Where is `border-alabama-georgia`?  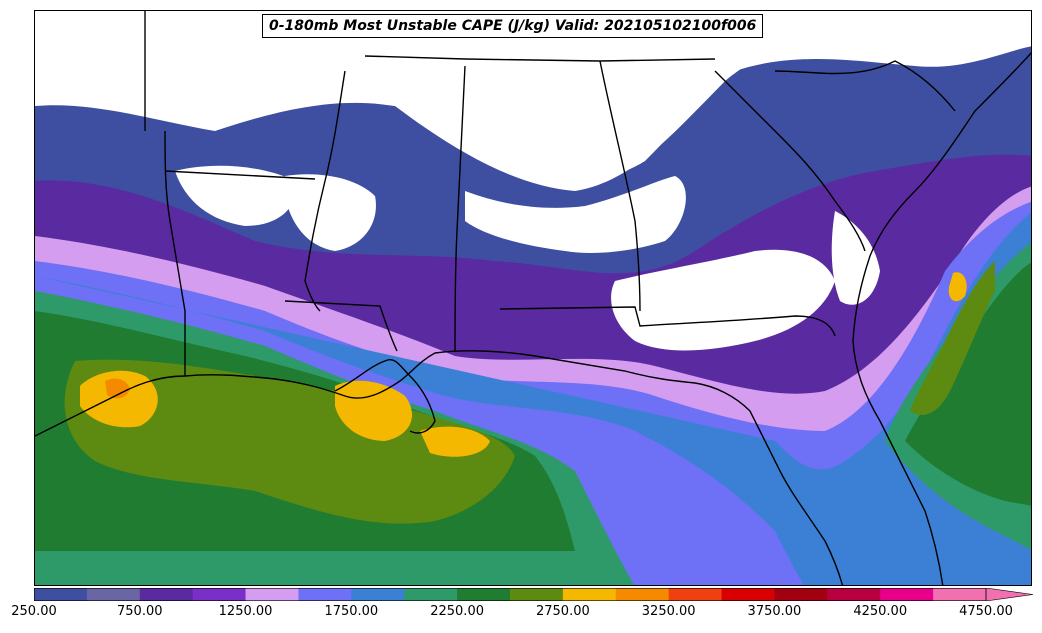 border-alabama-georgia is located at coordinates (620, 186).